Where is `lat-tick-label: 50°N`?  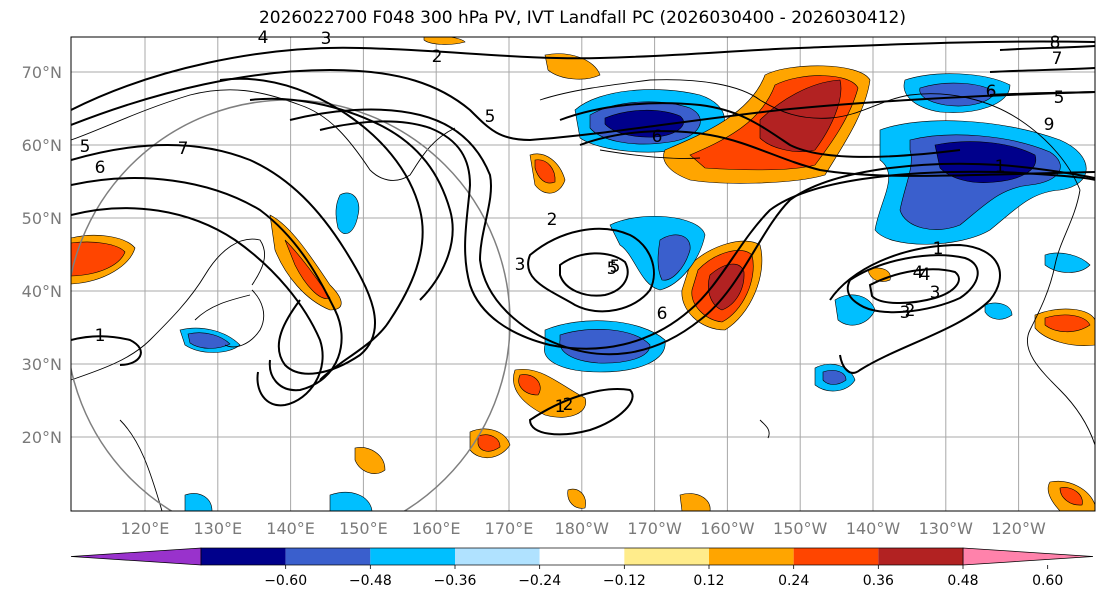
lat-tick-label: 50°N is located at coordinates (42, 218).